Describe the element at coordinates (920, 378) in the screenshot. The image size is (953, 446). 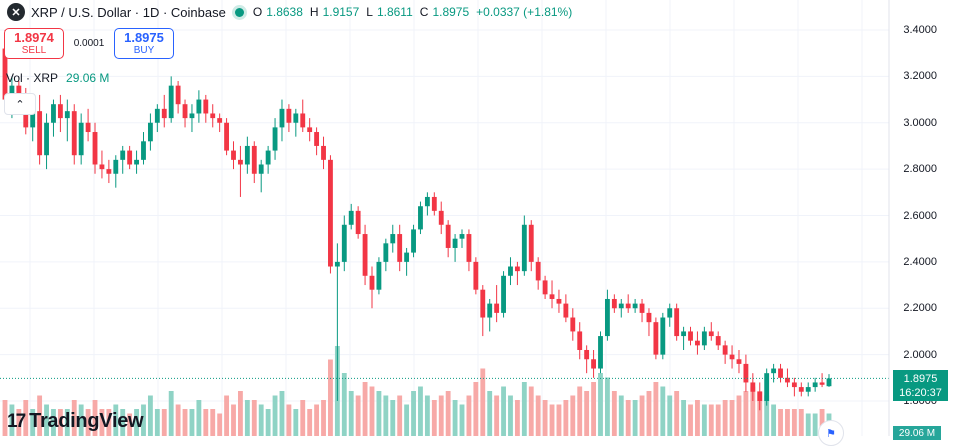
I see `last-price: 1.8975` at that location.